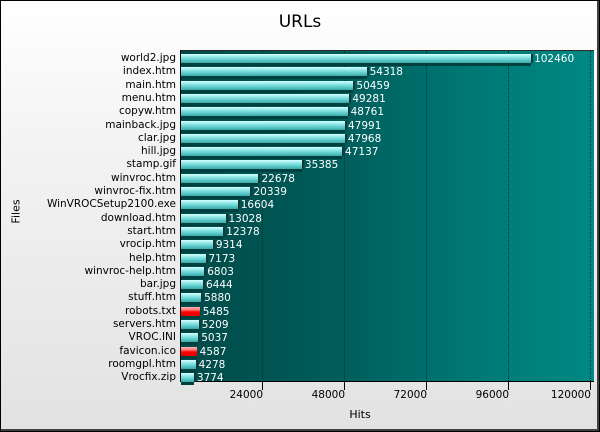 Image resolution: width=600 pixels, height=432 pixels. What do you see at coordinates (152, 337) in the screenshot?
I see `category-label: VROC.INI` at bounding box center [152, 337].